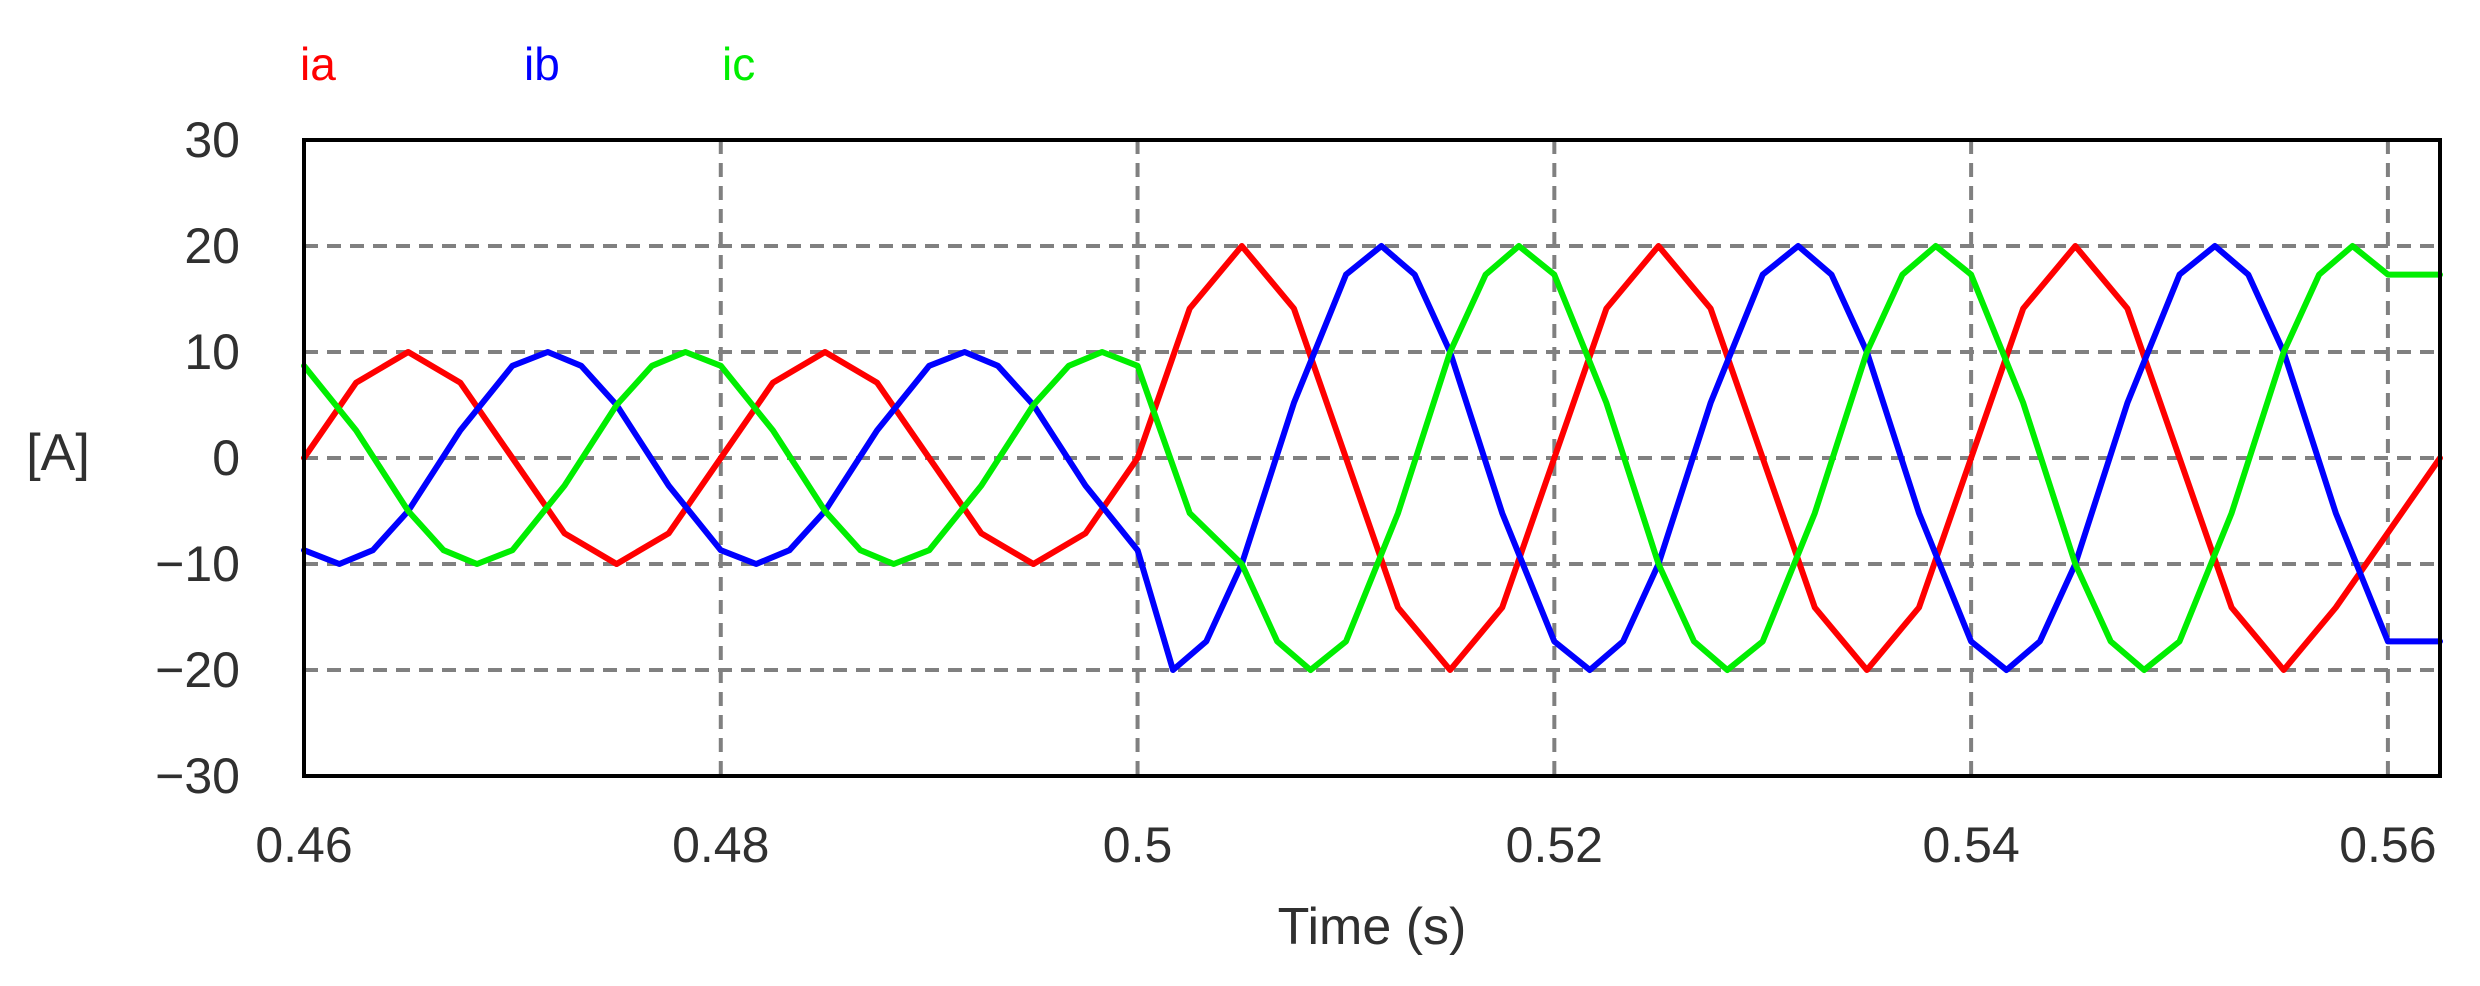 The width and height of the screenshot is (2480, 986). I want to click on legend-entry-ic: ic, so click(738, 64).